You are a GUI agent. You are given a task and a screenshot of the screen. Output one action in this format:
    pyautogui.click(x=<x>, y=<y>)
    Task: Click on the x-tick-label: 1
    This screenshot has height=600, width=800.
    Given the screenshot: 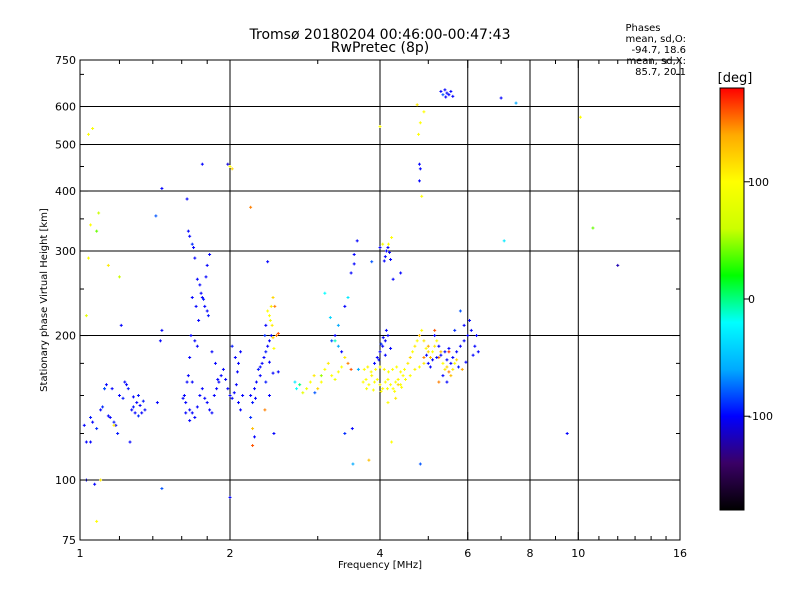 What is the action you would take?
    pyautogui.click(x=80, y=553)
    